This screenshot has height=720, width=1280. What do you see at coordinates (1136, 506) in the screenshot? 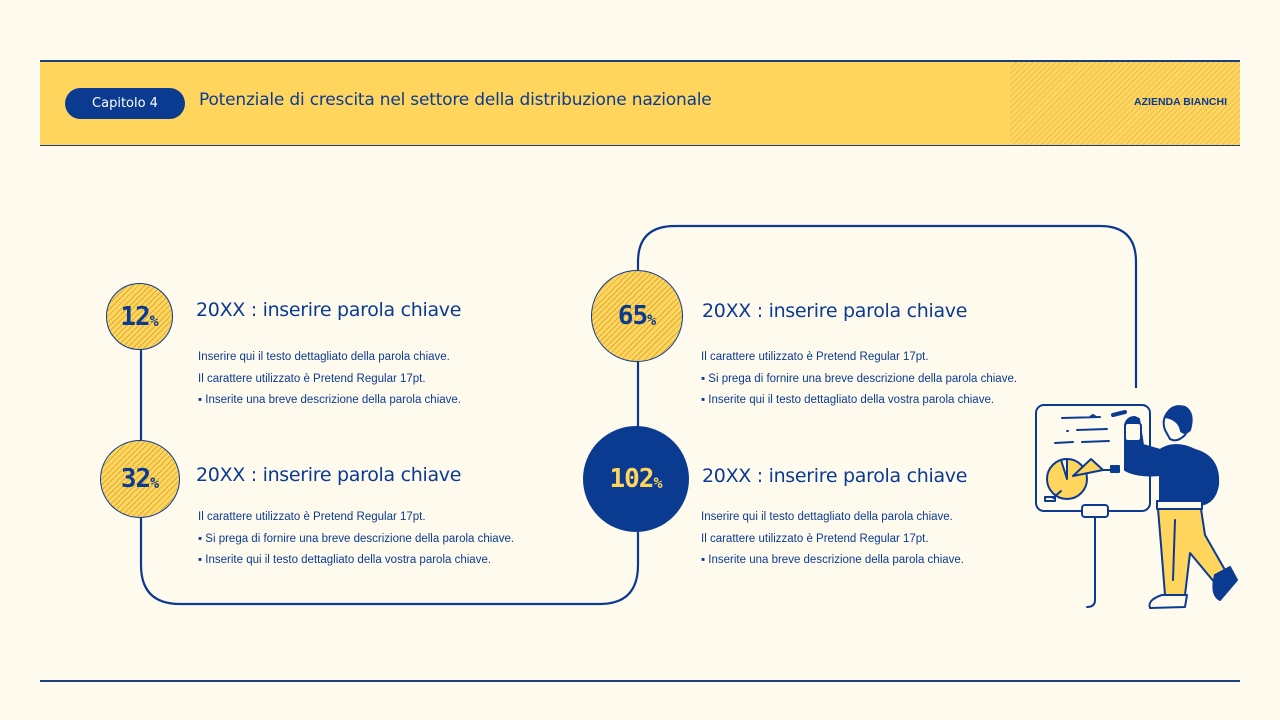
I see `presenter-at-whiteboard-icon` at bounding box center [1136, 506].